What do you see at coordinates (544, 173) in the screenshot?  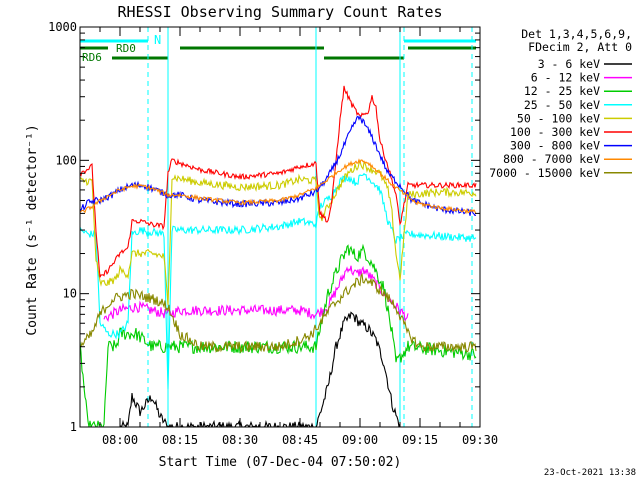 I see `legend-label-8: 7000 - 15000 keV` at bounding box center [544, 173].